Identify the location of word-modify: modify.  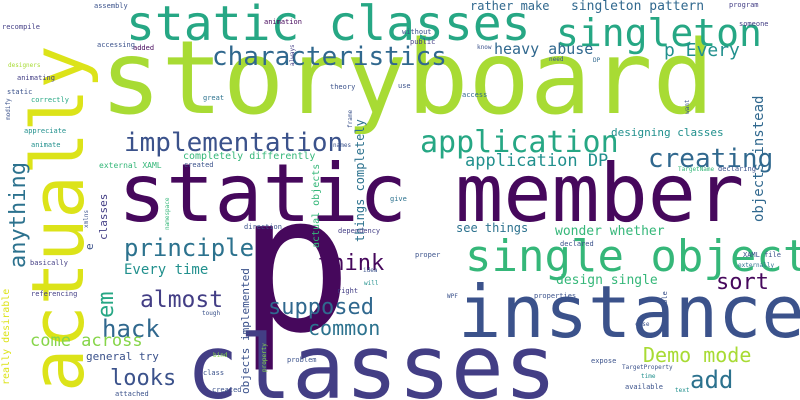
(8, 109).